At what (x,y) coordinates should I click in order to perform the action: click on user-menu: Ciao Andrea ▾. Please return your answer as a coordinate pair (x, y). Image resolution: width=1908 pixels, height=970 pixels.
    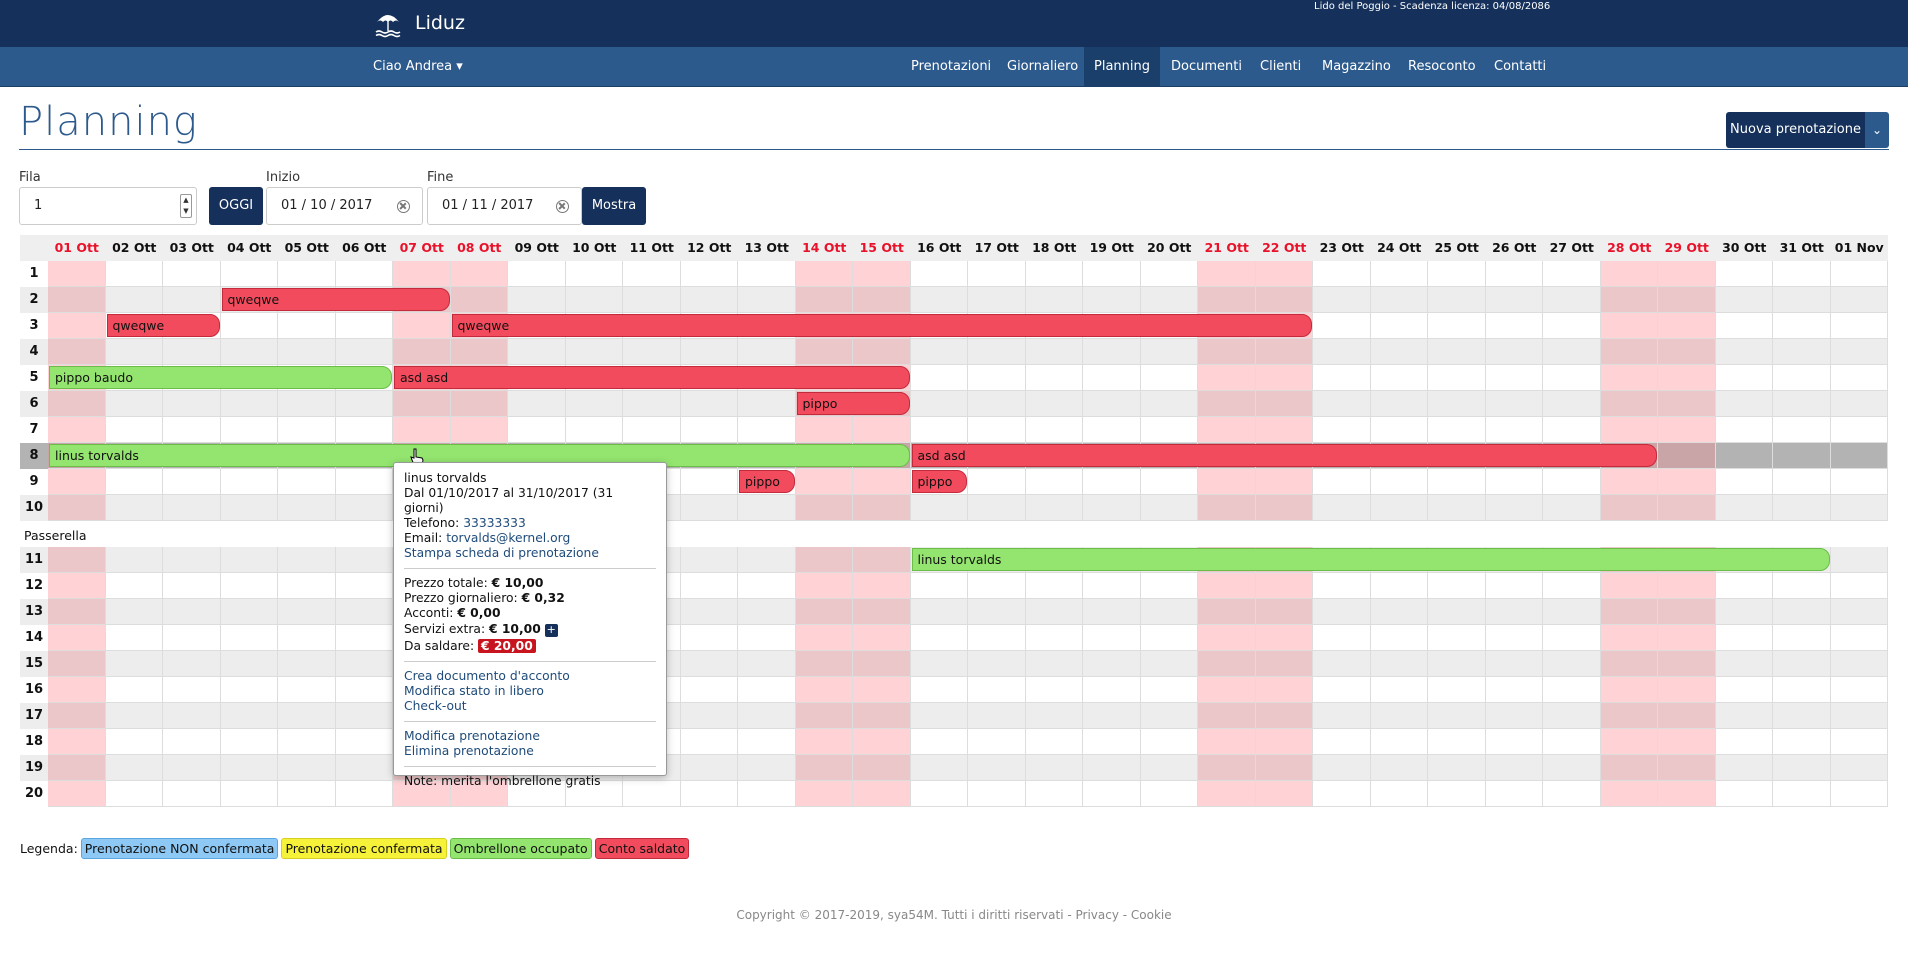
    Looking at the image, I should click on (418, 66).